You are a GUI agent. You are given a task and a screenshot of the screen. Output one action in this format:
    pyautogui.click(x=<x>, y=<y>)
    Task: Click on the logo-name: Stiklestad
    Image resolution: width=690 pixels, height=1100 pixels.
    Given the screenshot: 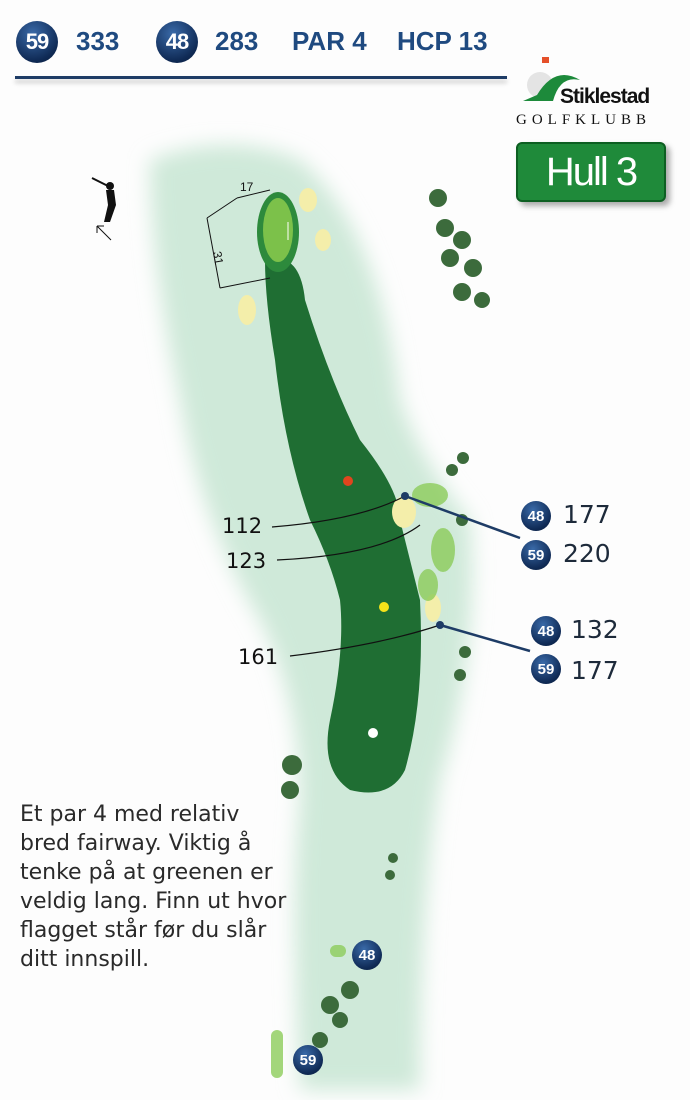 What is the action you would take?
    pyautogui.click(x=605, y=96)
    